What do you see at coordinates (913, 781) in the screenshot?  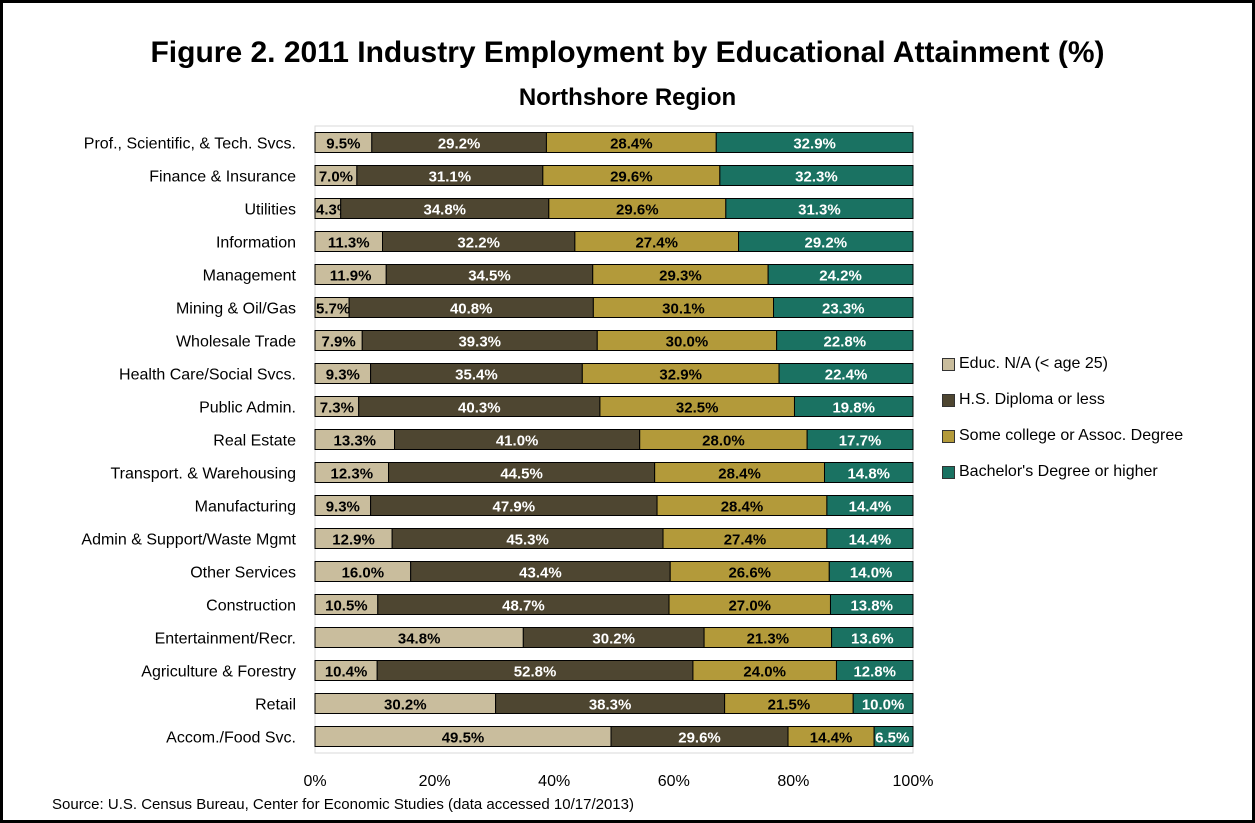 I see `x-tick-label: 100%` at bounding box center [913, 781].